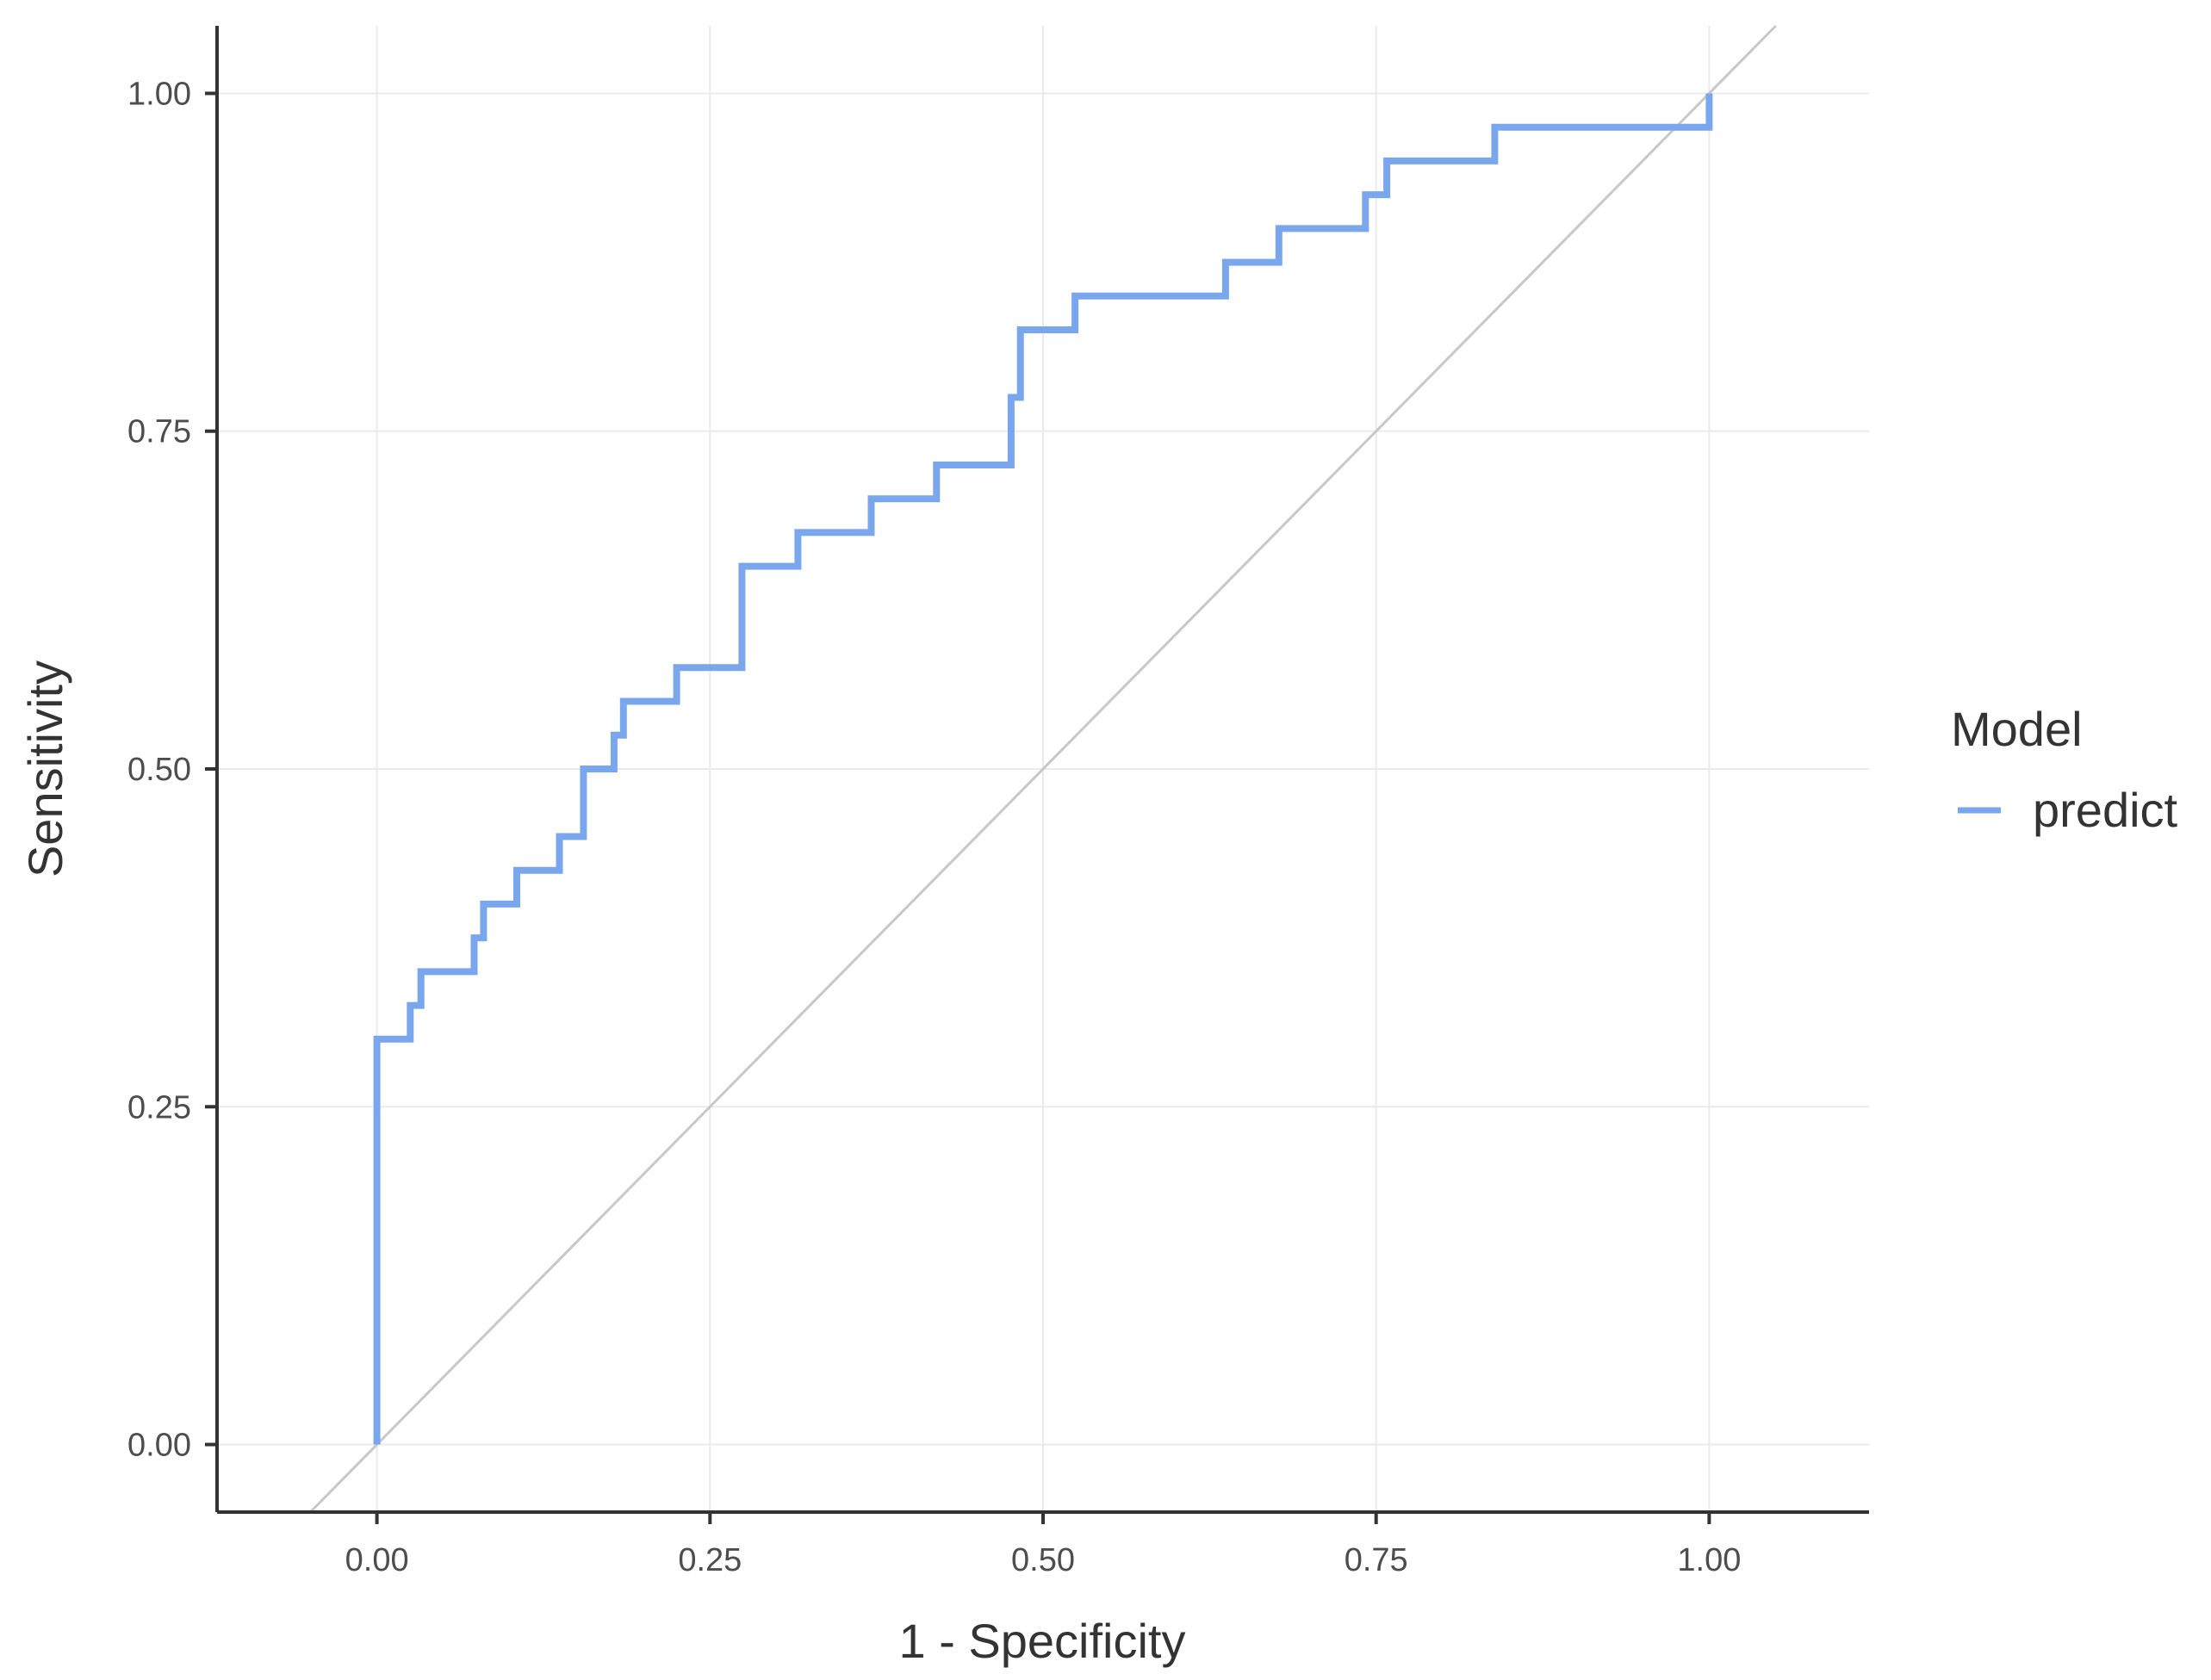 This screenshot has width=2211, height=1680. Describe the element at coordinates (2105, 810) in the screenshot. I see `legend-label-predict: predict` at that location.